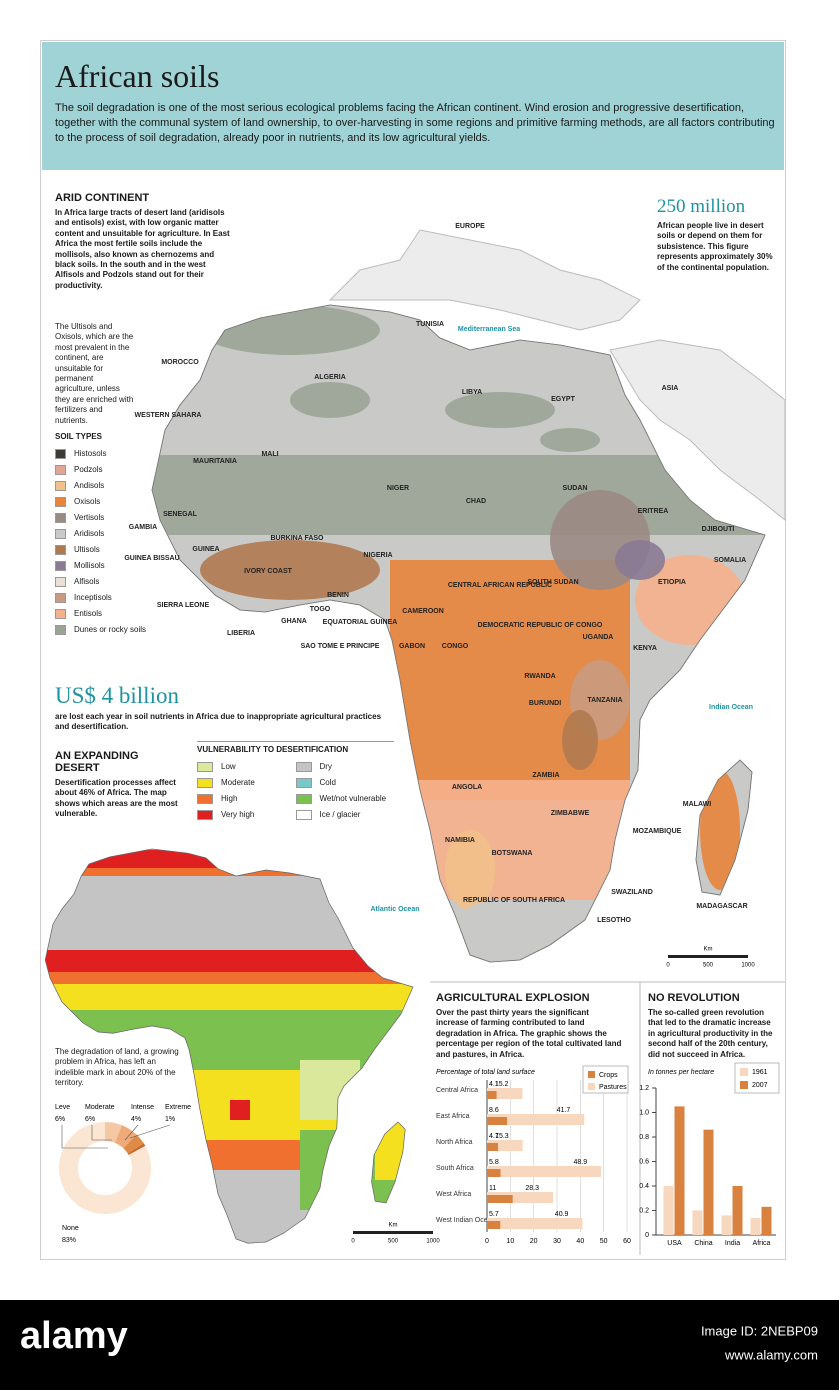 The width and height of the screenshot is (839, 1390). What do you see at coordinates (731, 707) in the screenshot?
I see `sea-label: Indian Ocean` at bounding box center [731, 707].